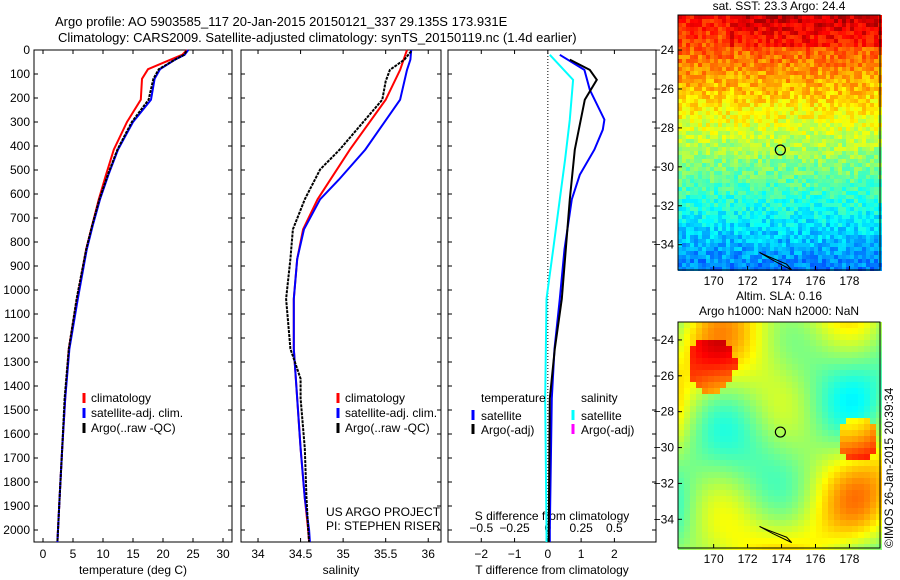 The image size is (900, 580). What do you see at coordinates (16, 386) in the screenshot?
I see `y-tick-label: 1400` at bounding box center [16, 386].